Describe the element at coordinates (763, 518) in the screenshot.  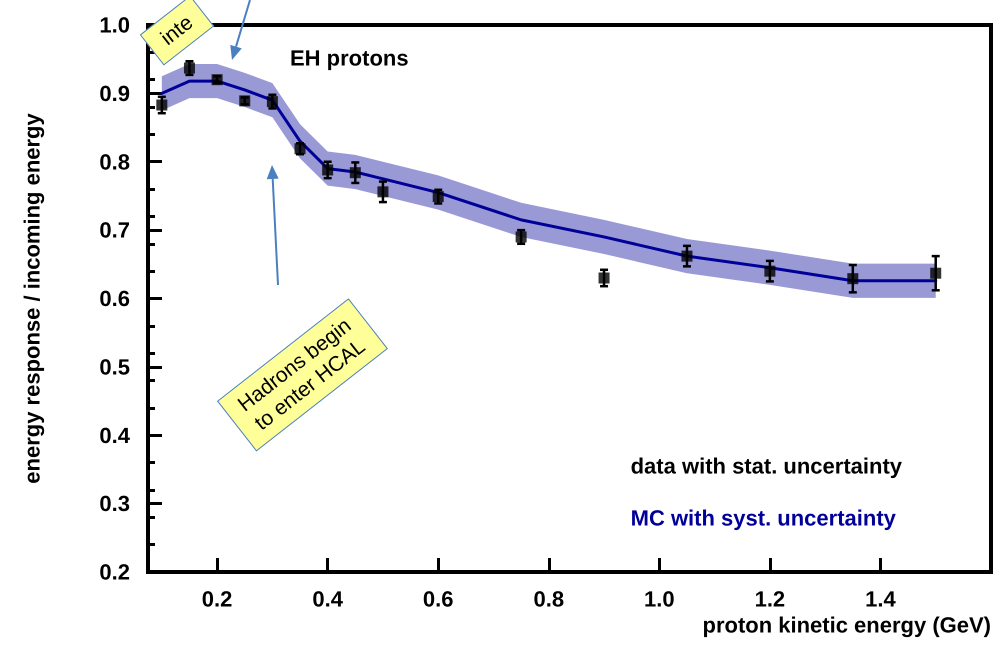
I see `text: MC with syst. uncertainty` at that location.